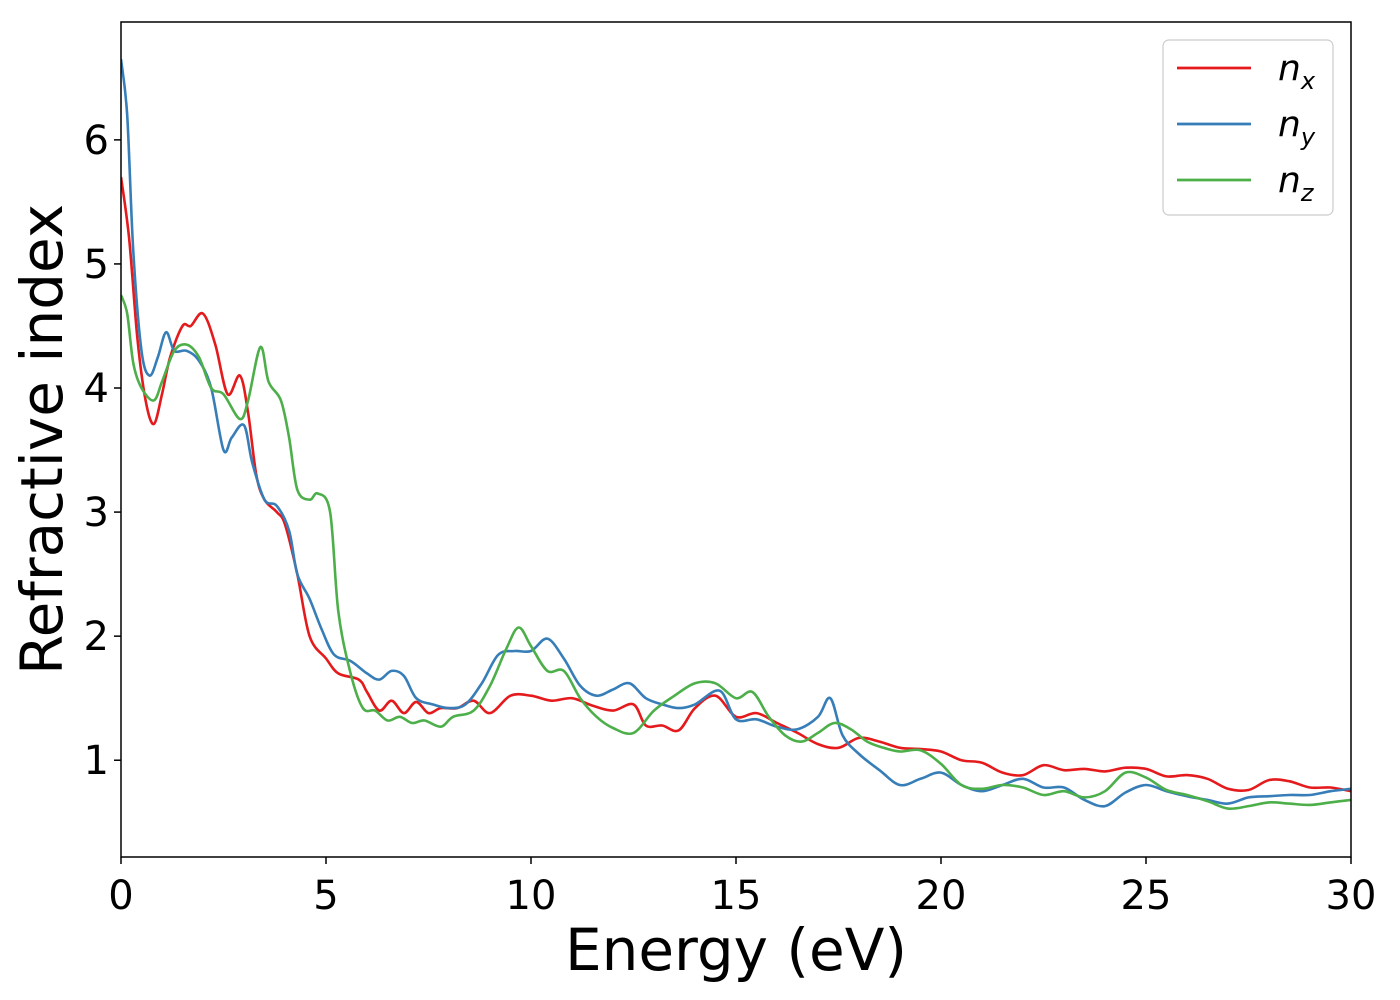 This screenshot has height=1000, width=1400. I want to click on x-tick-label: 20, so click(941, 896).